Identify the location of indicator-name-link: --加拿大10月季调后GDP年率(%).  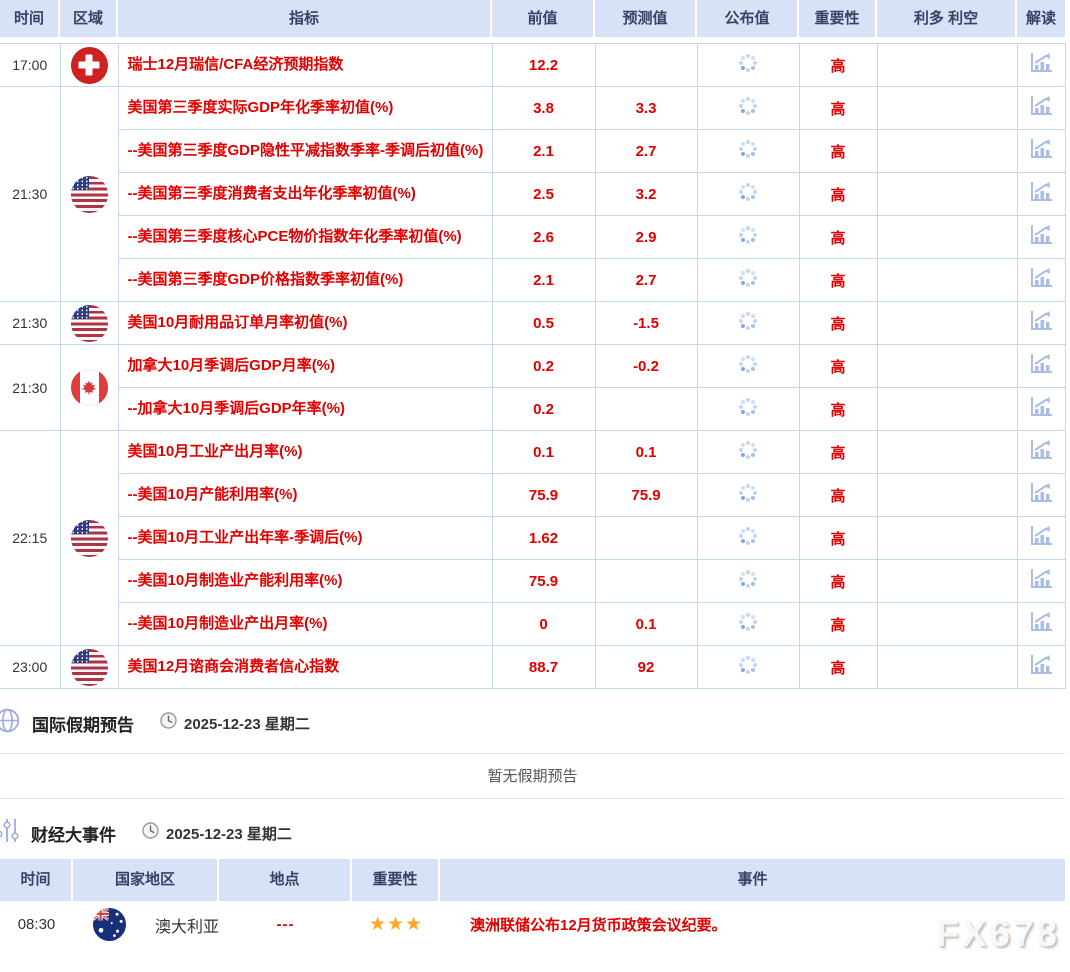
(305, 409).